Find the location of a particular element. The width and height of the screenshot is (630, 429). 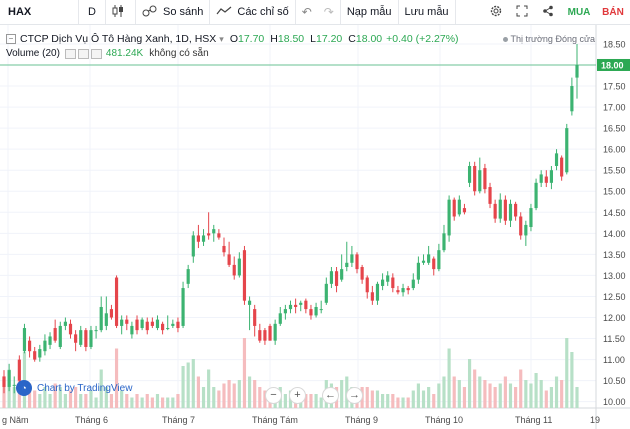

settings-button is located at coordinates (496, 12).